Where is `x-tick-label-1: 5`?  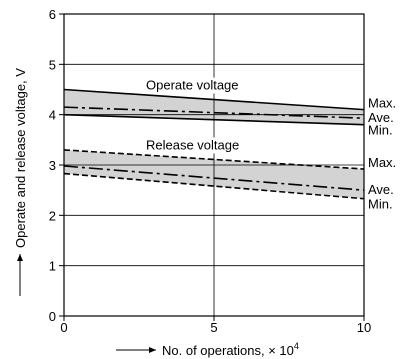 x-tick-label-1: 5 is located at coordinates (213, 327).